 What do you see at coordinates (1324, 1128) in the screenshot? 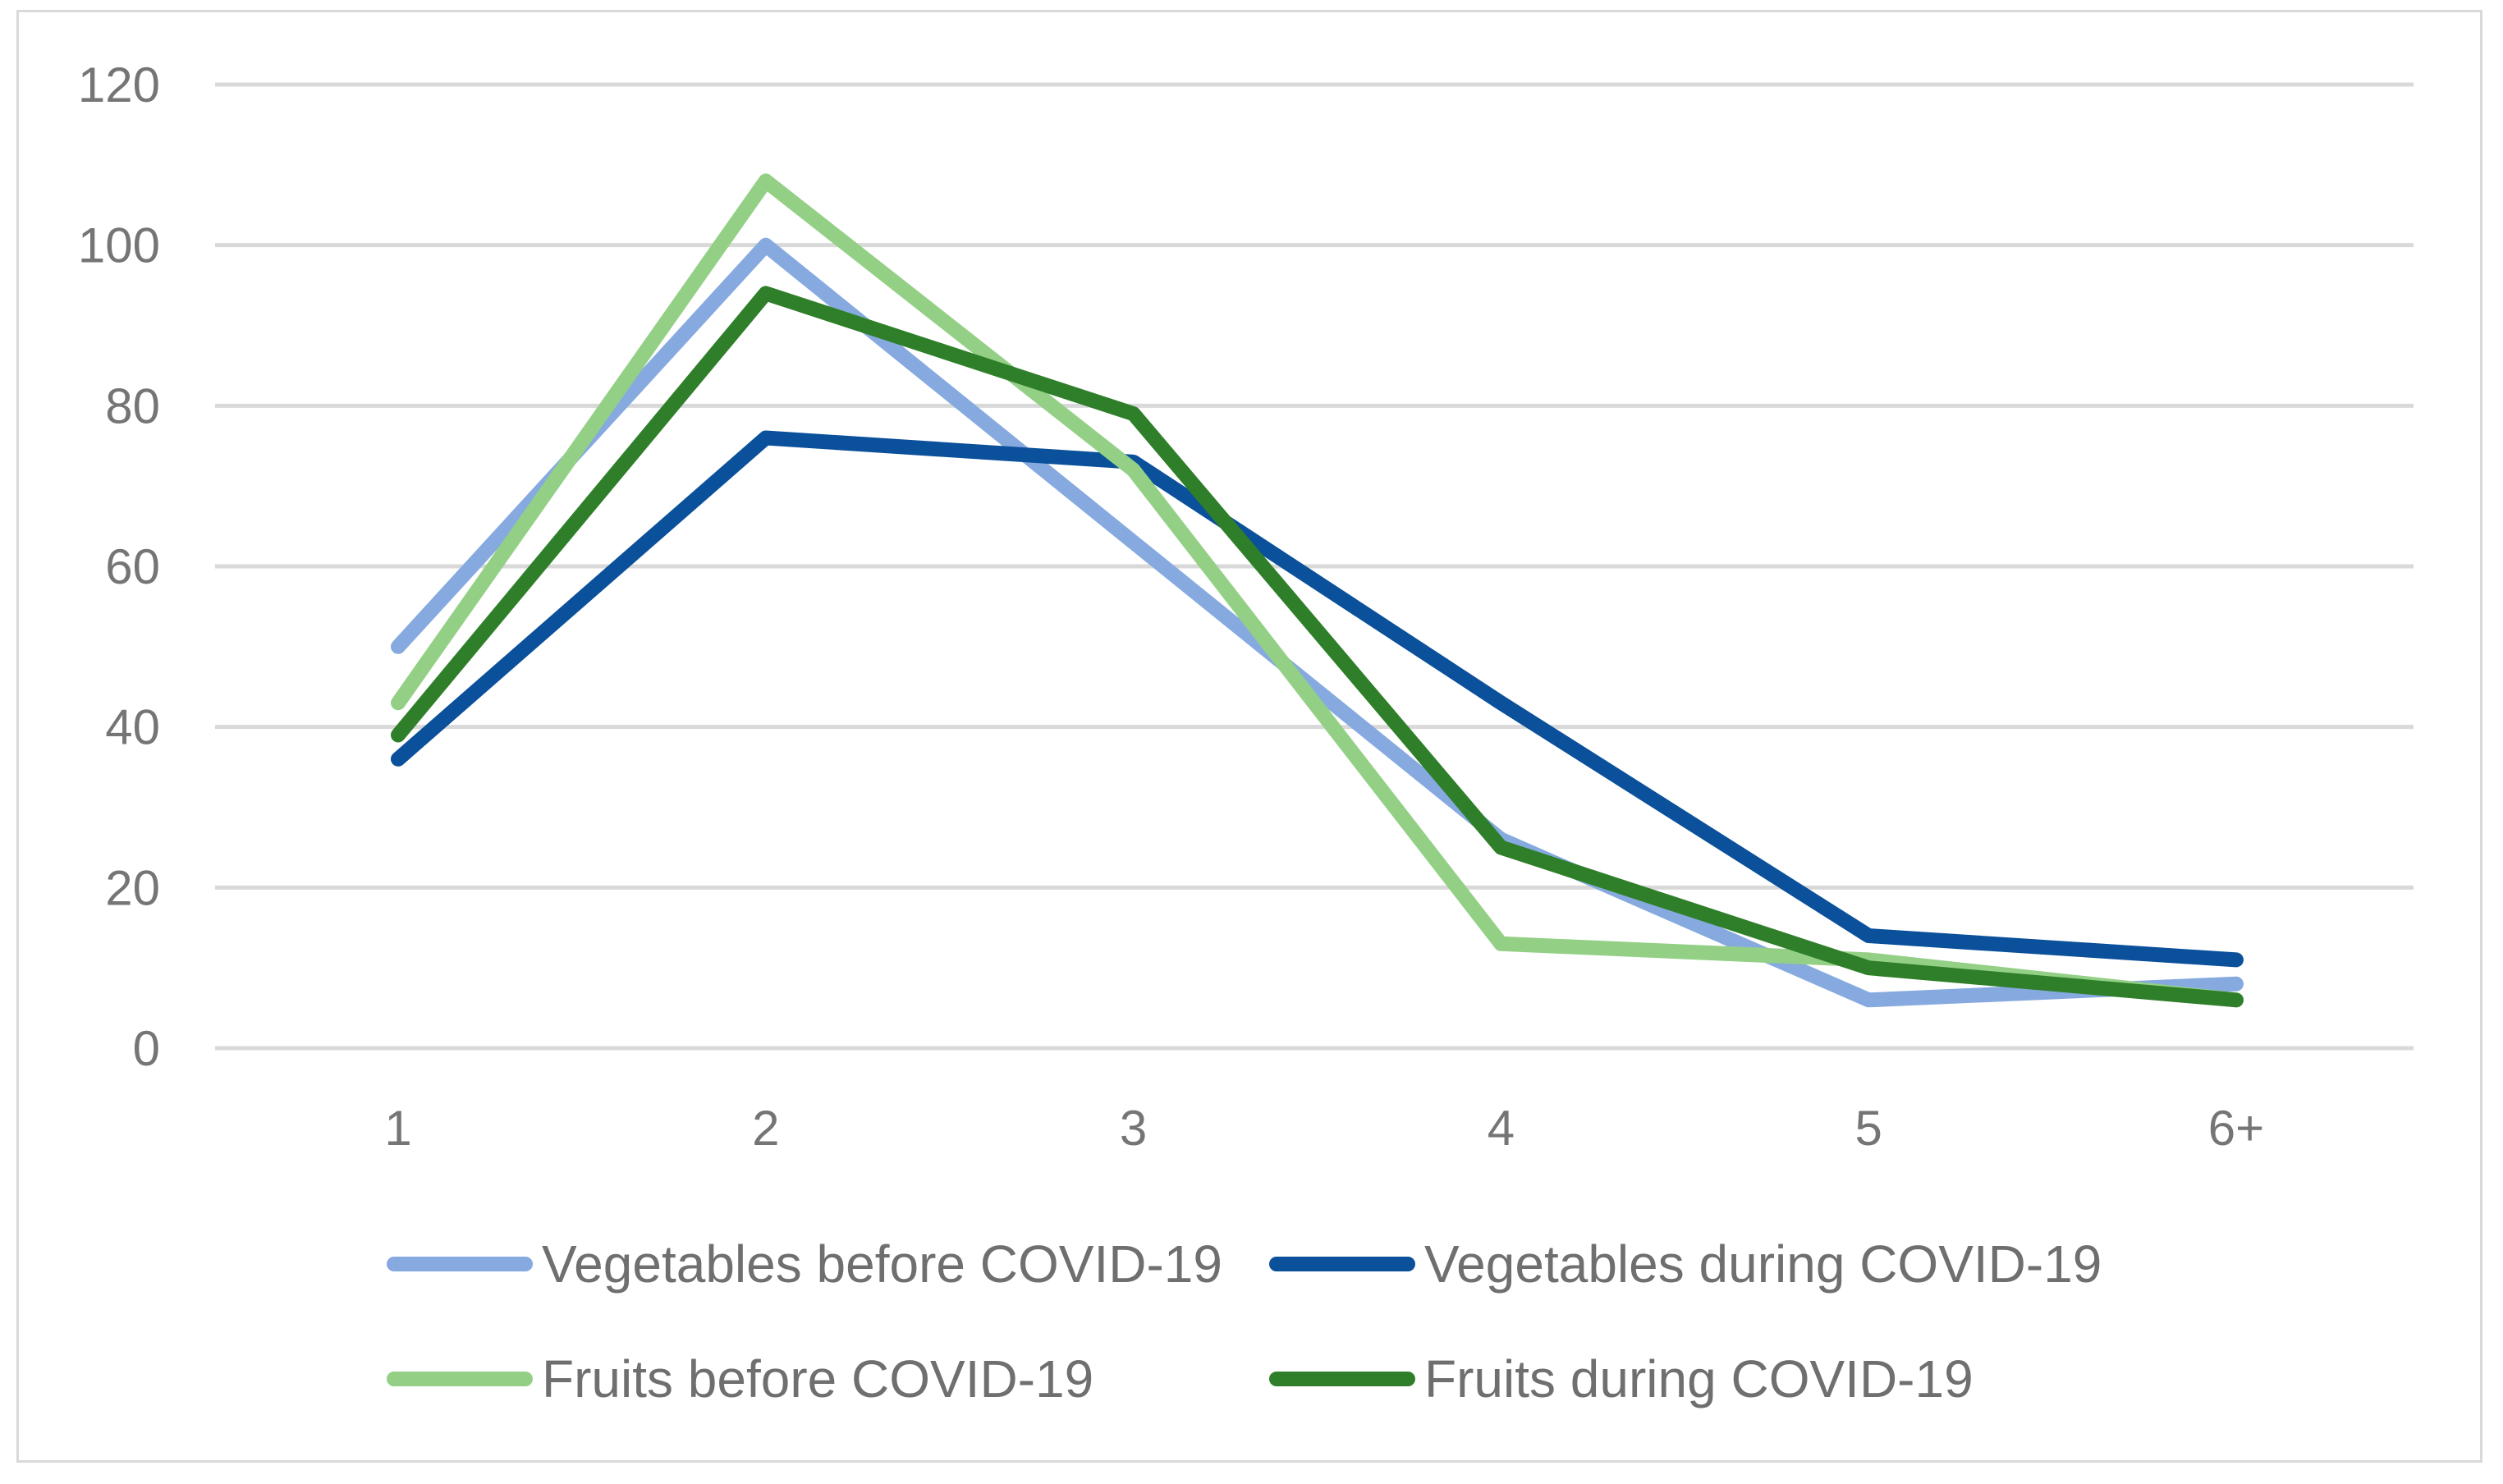
I see `x-axis-tick-labels: 1 2 3 4 5 6+` at bounding box center [1324, 1128].